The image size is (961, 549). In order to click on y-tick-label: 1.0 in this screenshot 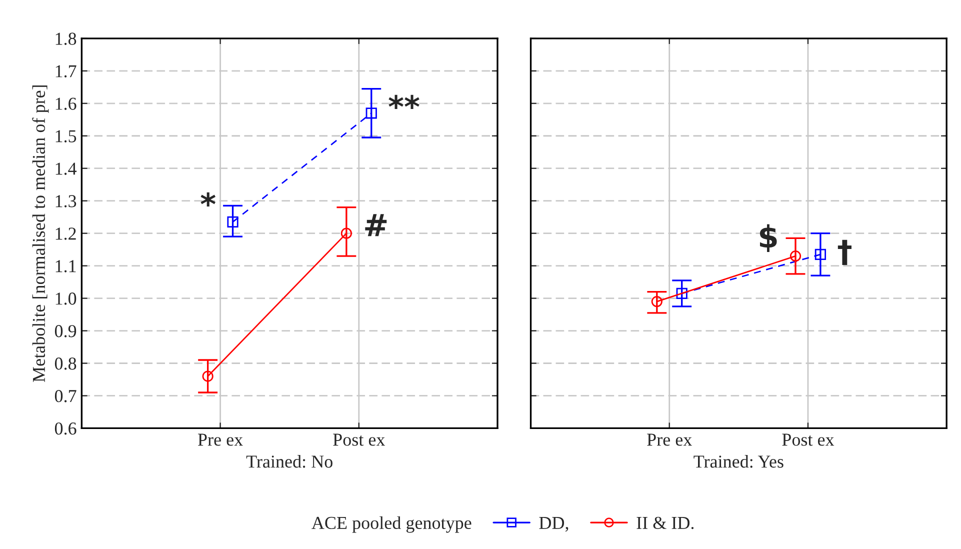, I will do `click(66, 298)`.